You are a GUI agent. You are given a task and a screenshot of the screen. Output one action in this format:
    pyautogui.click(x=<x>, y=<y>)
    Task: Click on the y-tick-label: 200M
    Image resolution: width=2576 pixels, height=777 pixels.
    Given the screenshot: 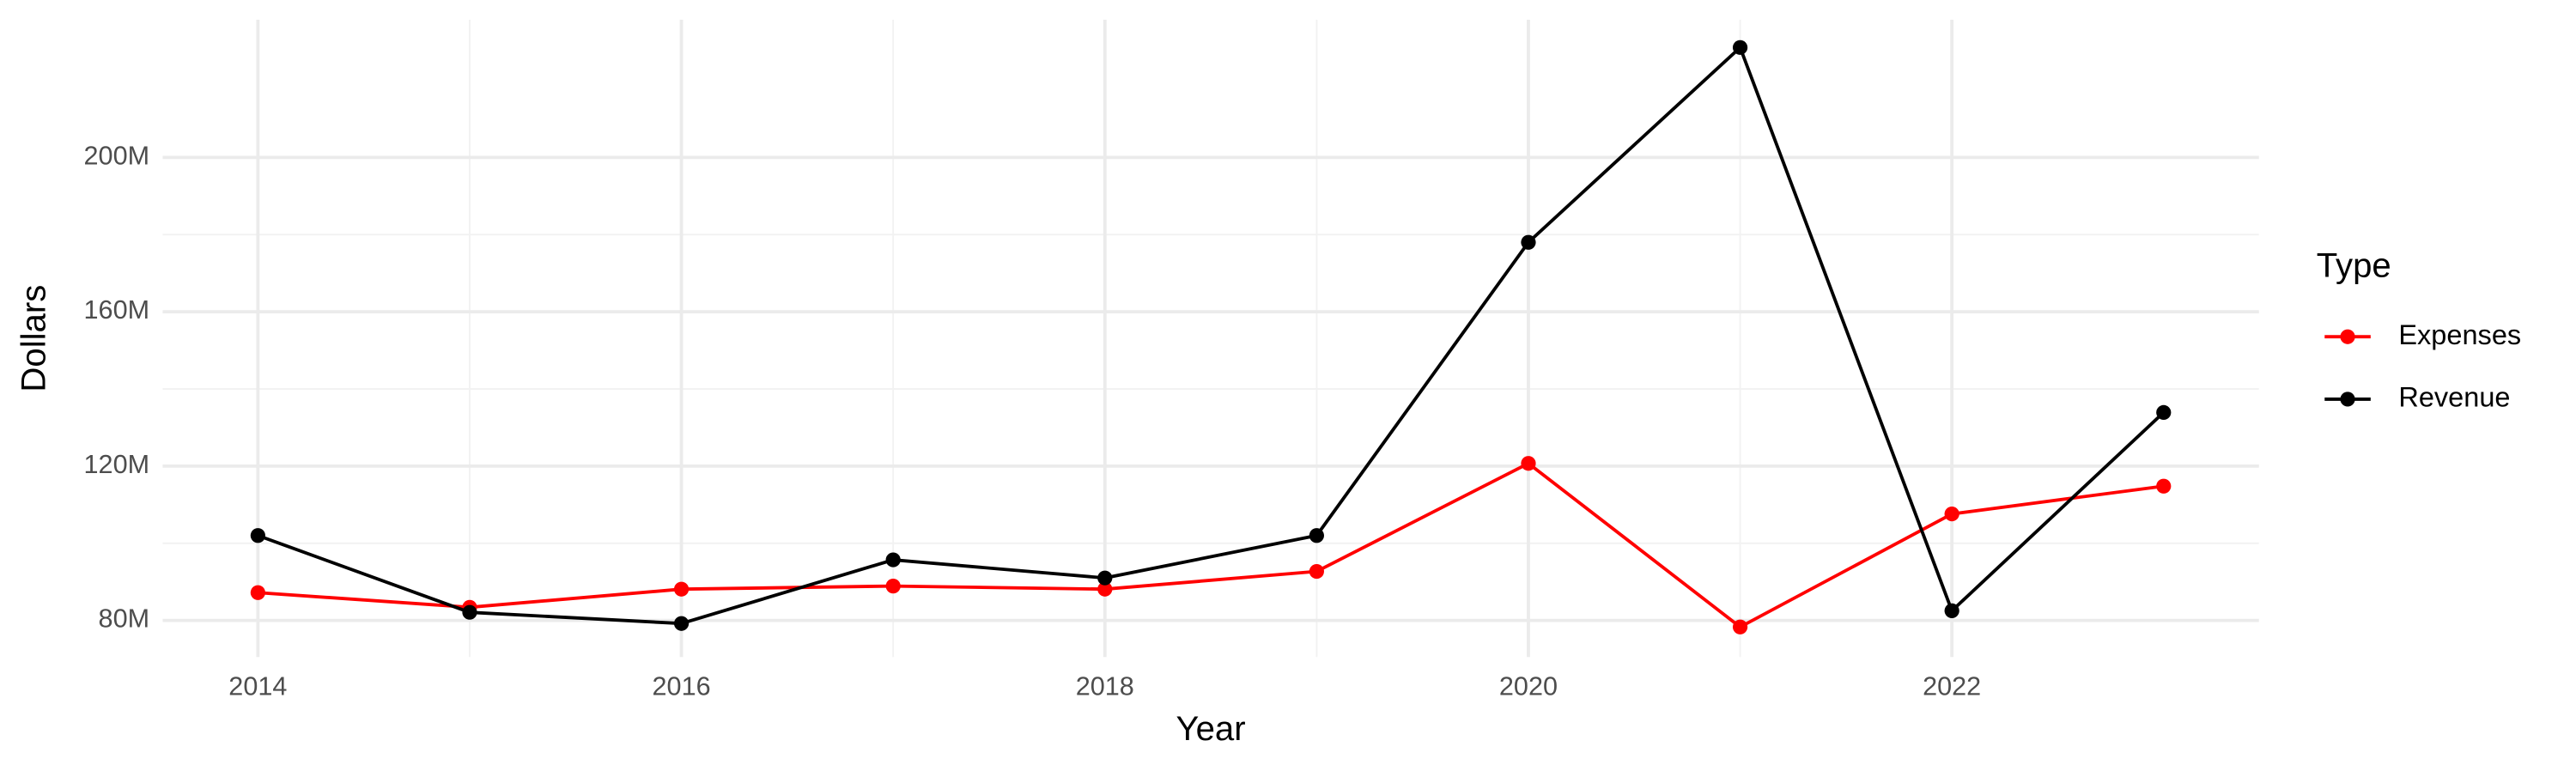 What is the action you would take?
    pyautogui.click(x=117, y=155)
    